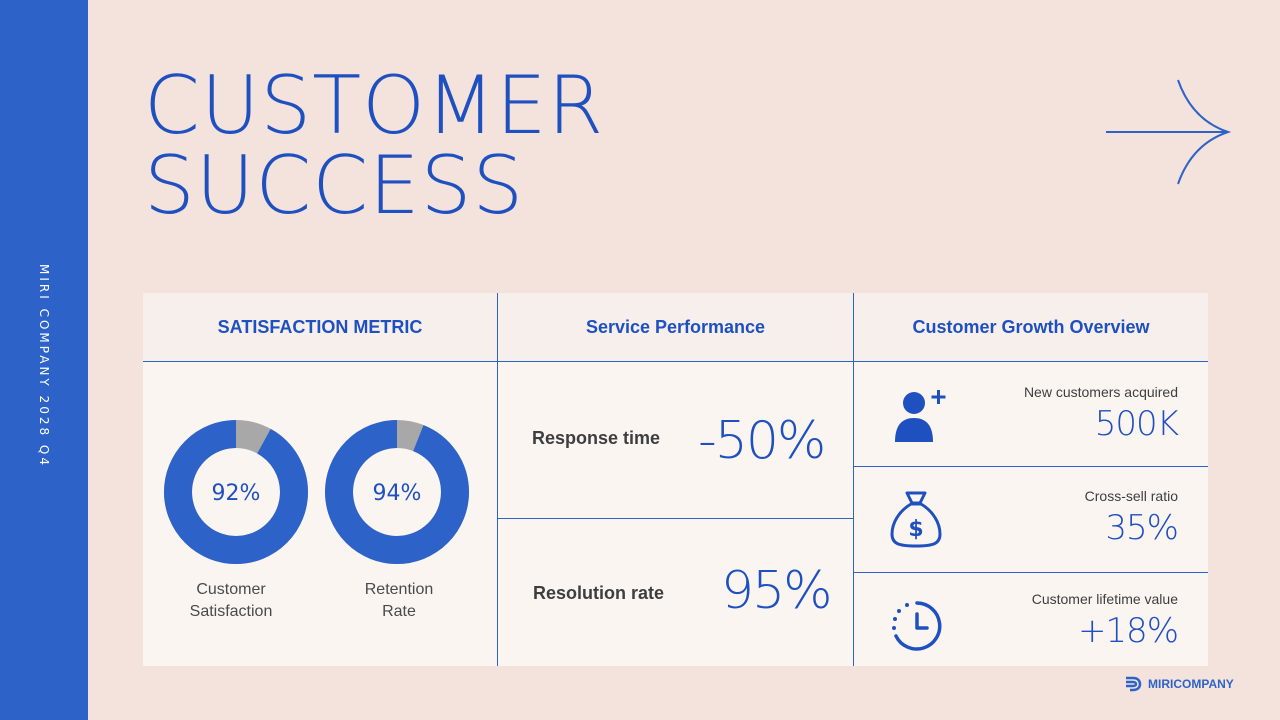 The image size is (1280, 720). What do you see at coordinates (675, 361) in the screenshot?
I see `header-divider` at bounding box center [675, 361].